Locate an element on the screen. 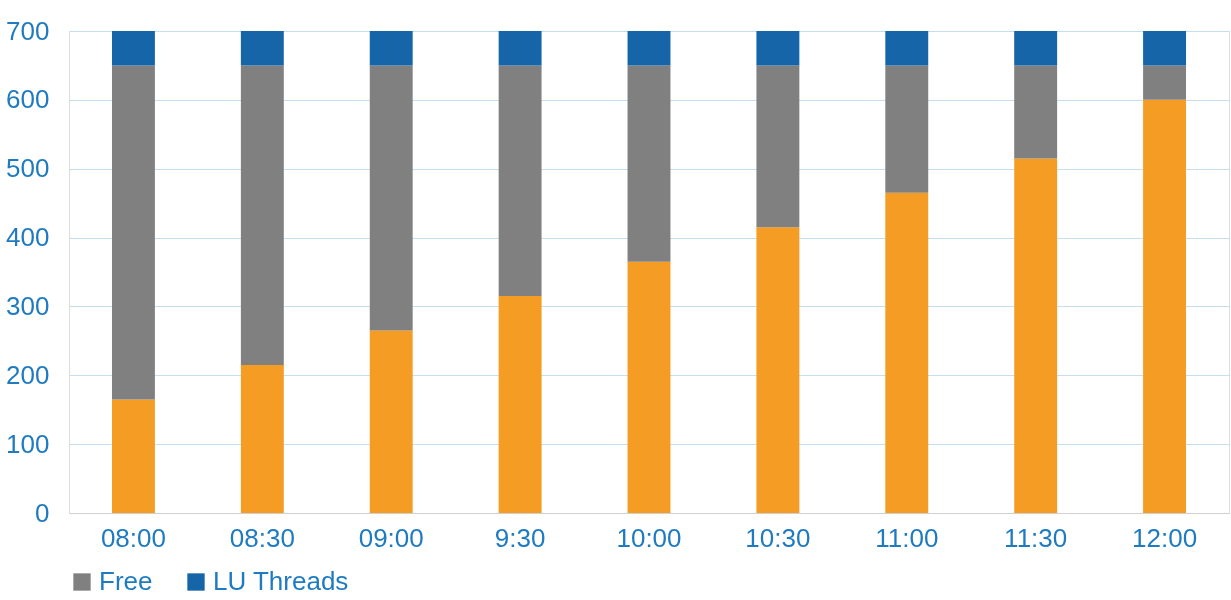  x-tick-label: 9:30 is located at coordinates (520, 537).